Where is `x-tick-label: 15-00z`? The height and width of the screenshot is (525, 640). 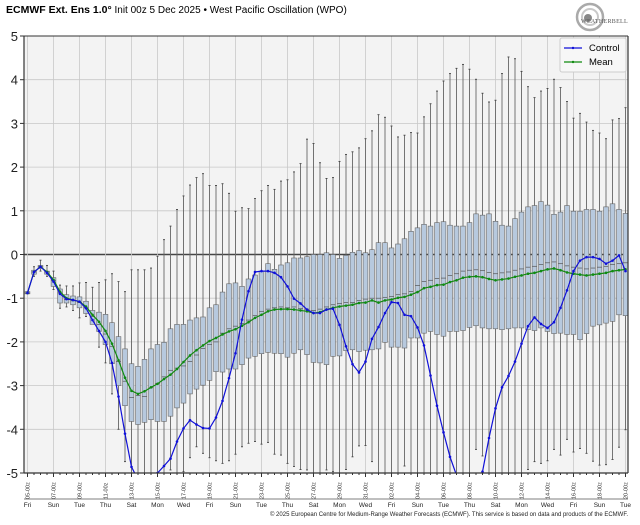 x-tick-label: 15-00z is located at coordinates (159, 490).